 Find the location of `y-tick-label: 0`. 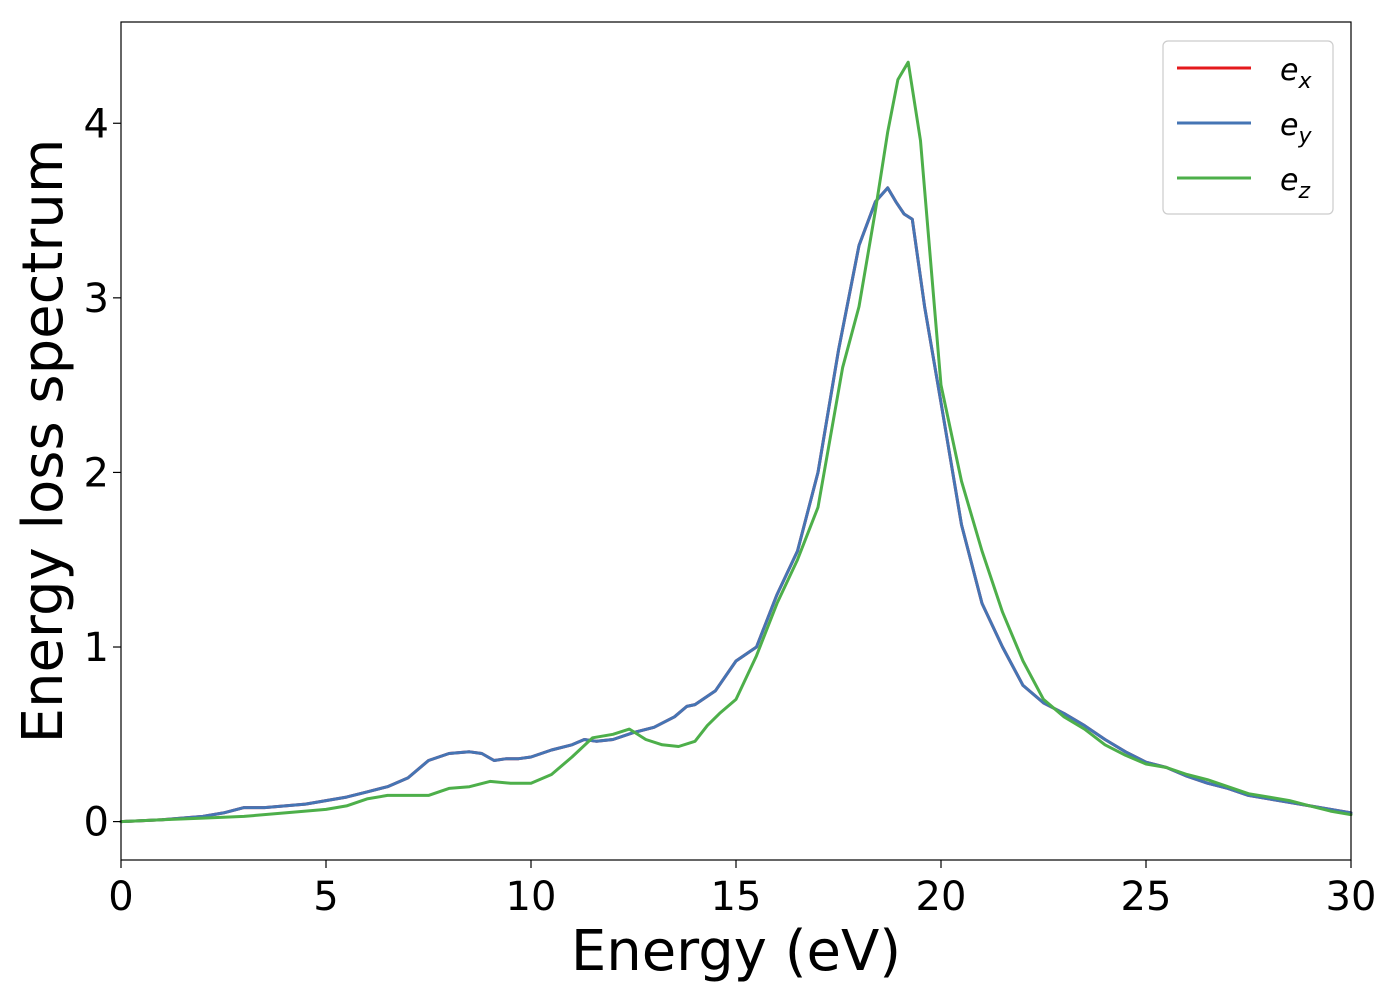

y-tick-label: 0 is located at coordinates (96, 823).